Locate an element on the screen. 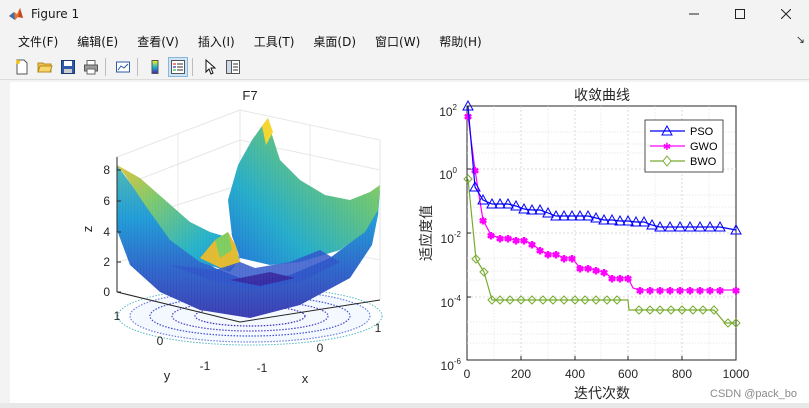 The width and height of the screenshot is (809, 408). maximize-button is located at coordinates (740, 14).